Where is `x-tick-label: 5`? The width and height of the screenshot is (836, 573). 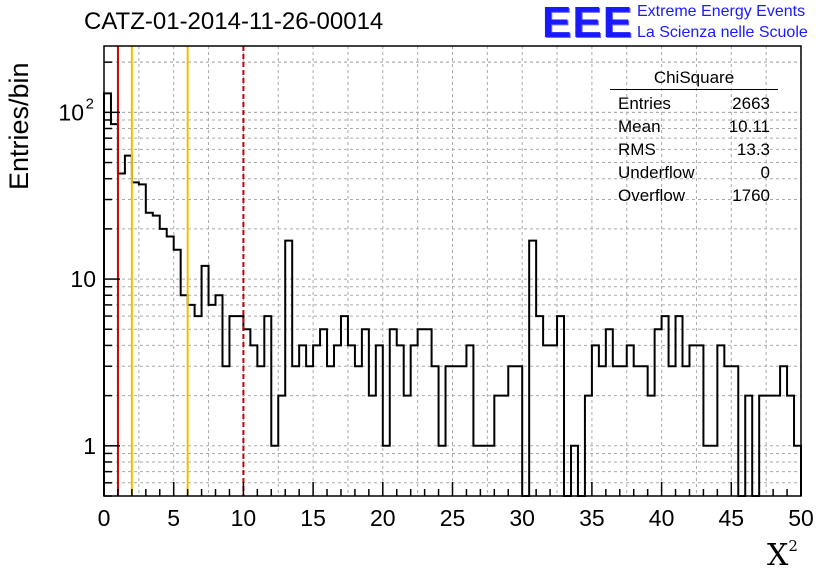
x-tick-label: 5 is located at coordinates (173, 518).